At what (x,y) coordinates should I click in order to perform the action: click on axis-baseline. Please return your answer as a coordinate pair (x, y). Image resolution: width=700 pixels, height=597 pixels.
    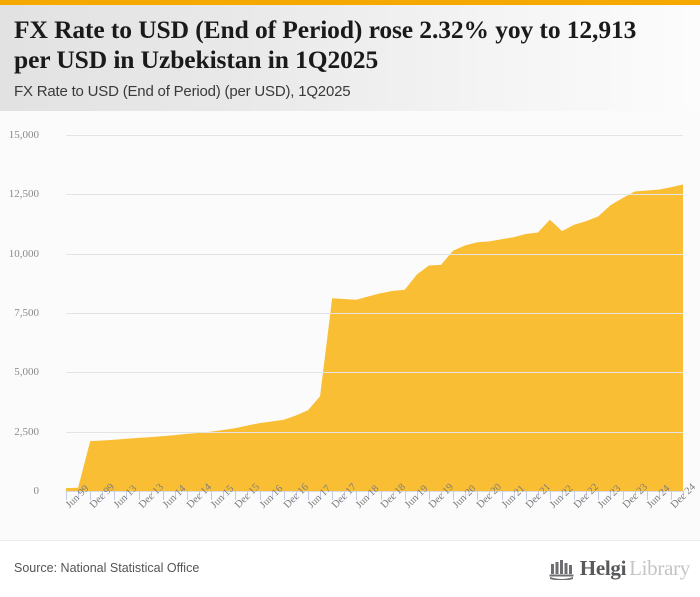
    Looking at the image, I should click on (375, 491).